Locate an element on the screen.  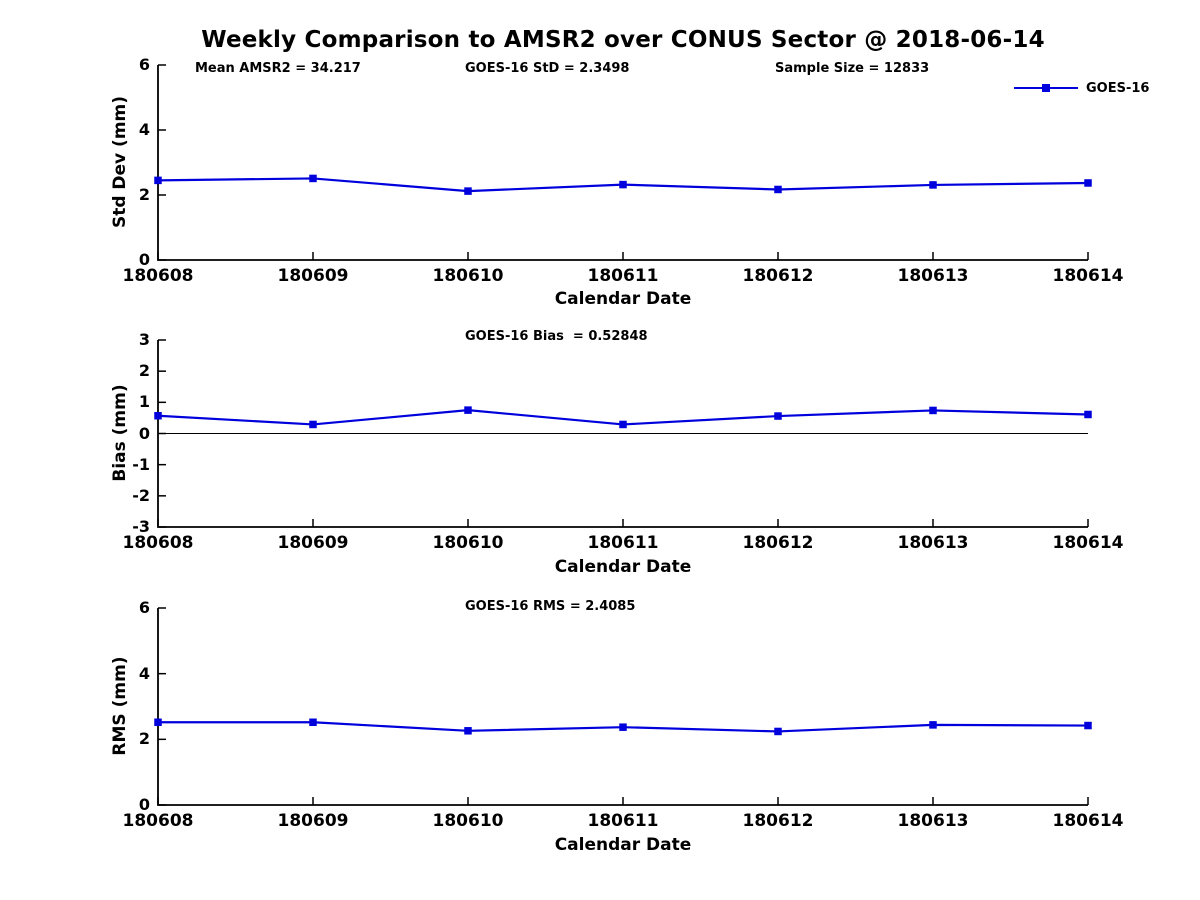
y-tick-label: 1 is located at coordinates (144, 402).